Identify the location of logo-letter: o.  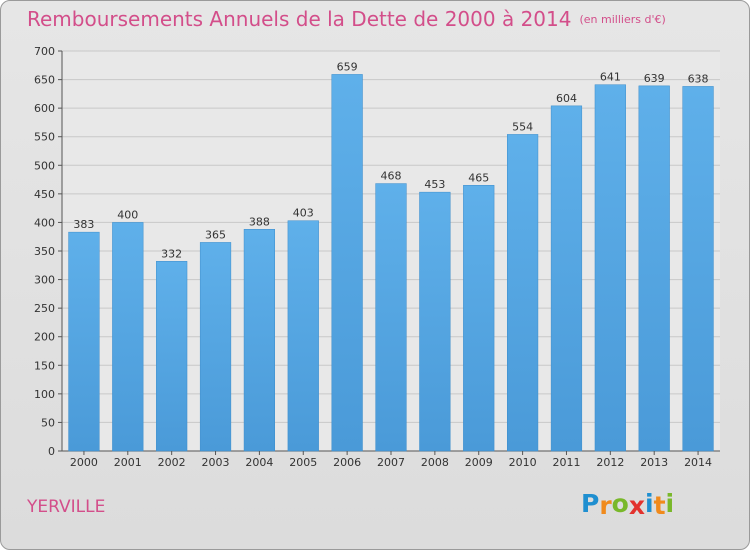
(620, 503).